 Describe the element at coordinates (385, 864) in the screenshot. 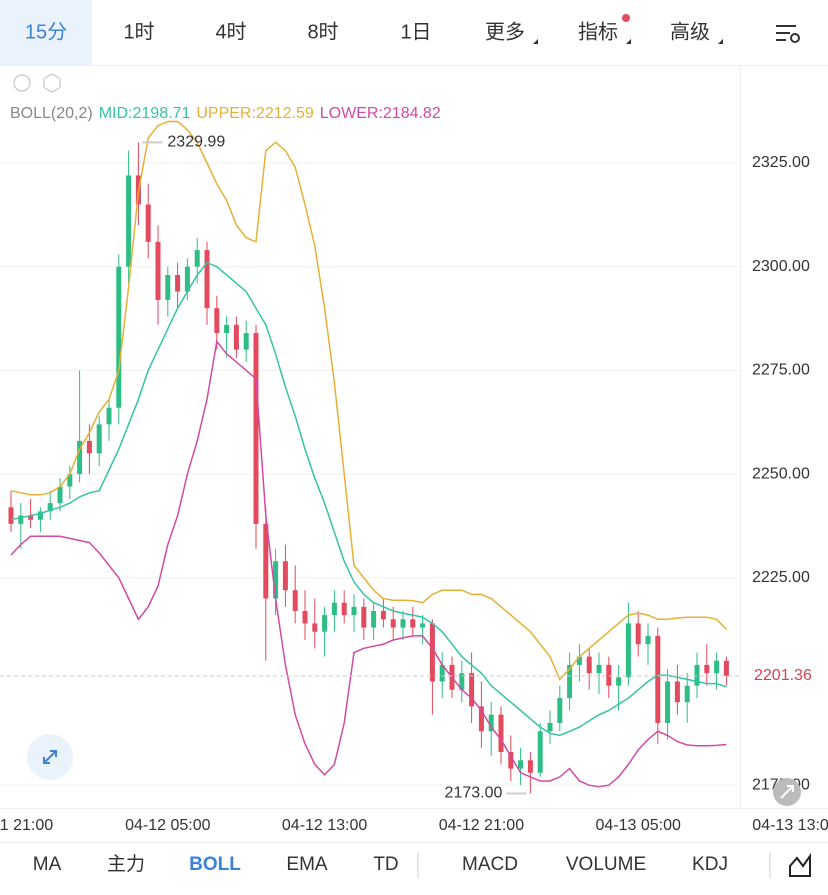

I see `indicator-tab: TD` at that location.